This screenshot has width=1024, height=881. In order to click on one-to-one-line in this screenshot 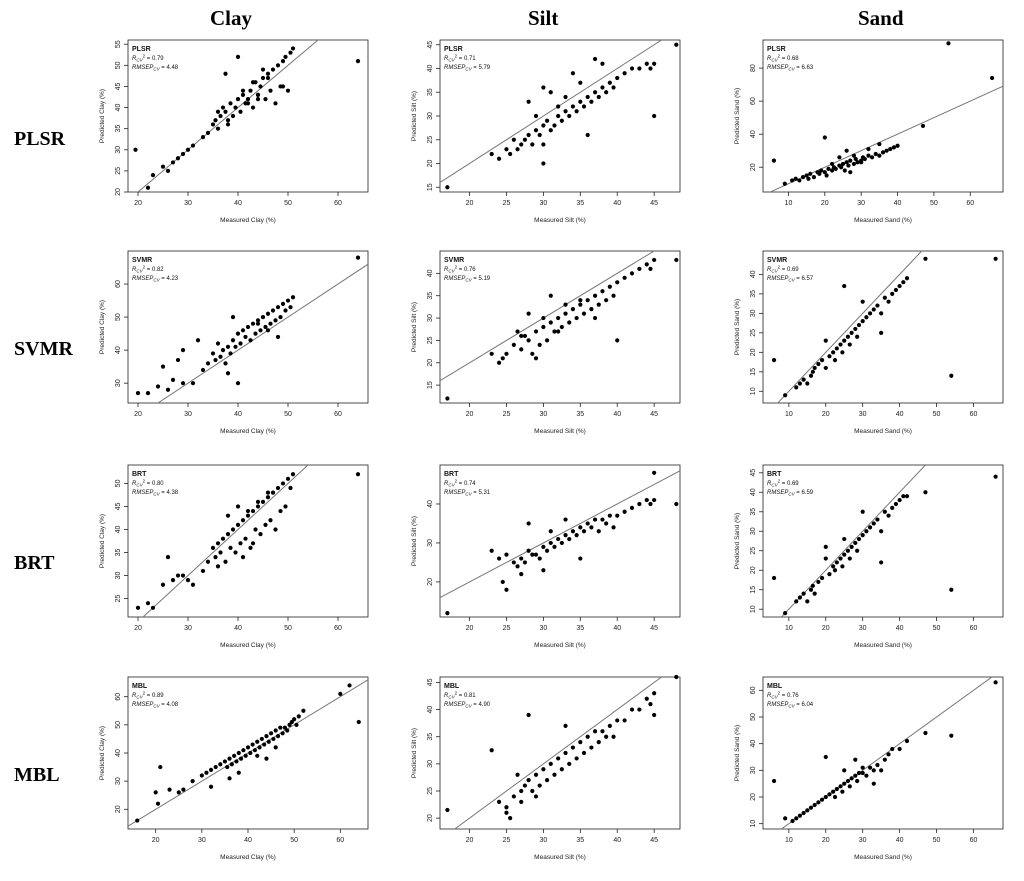, I will do `click(850, 327)`.